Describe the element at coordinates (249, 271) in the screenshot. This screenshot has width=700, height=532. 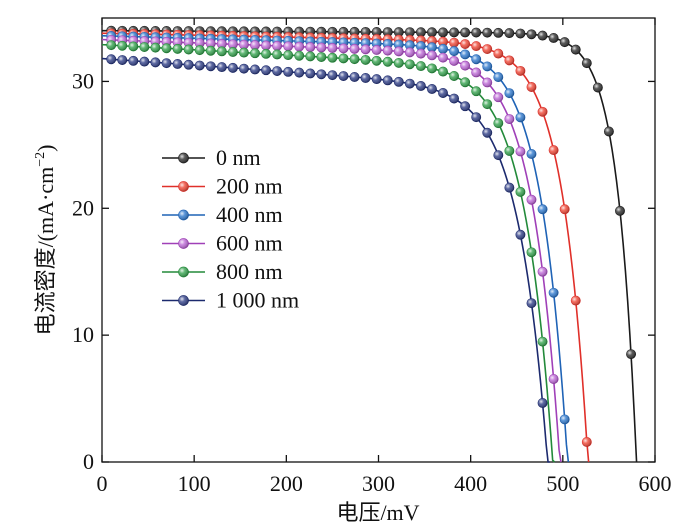
I see `legend-label: 800 nm` at that location.